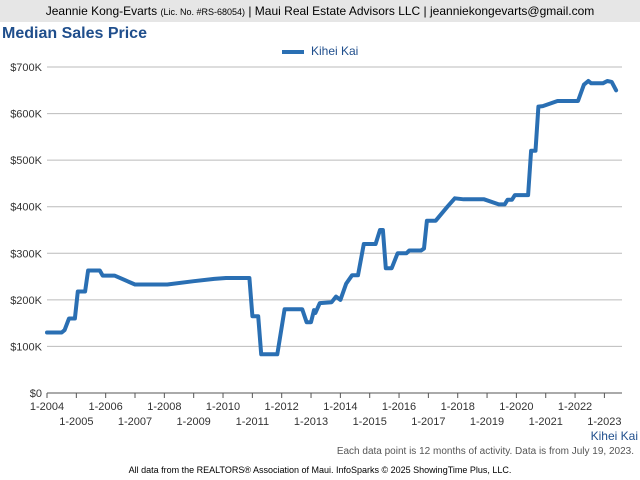 Image resolution: width=640 pixels, height=480 pixels. What do you see at coordinates (223, 407) in the screenshot?
I see `x-tick-label: 1-2010` at bounding box center [223, 407].